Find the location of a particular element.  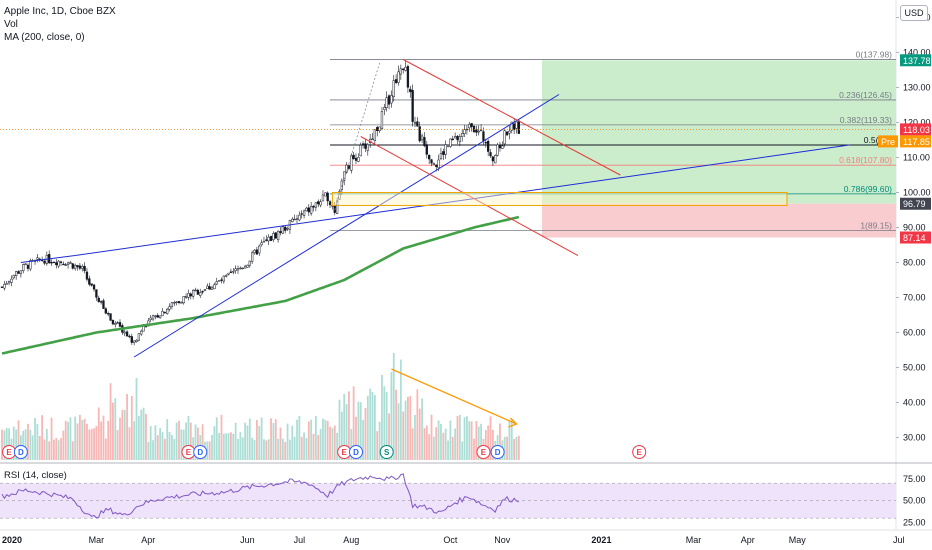

price-tag-prefix: Pre is located at coordinates (888, 142).